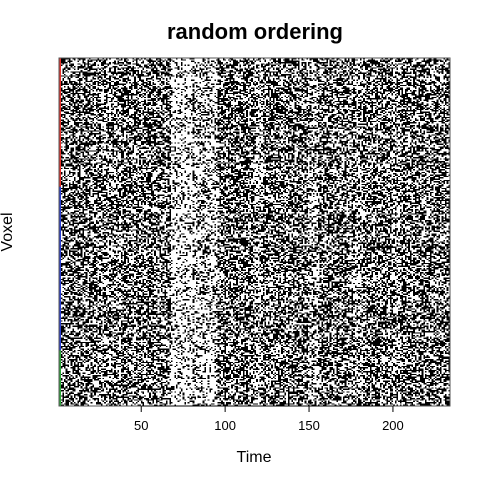  What do you see at coordinates (255, 31) in the screenshot?
I see `chart-title: random ordering` at bounding box center [255, 31].